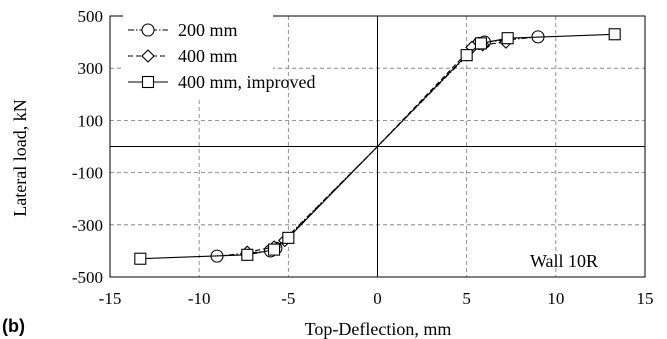 The height and width of the screenshot is (339, 667). I want to click on panel-label: (b), so click(13, 326).